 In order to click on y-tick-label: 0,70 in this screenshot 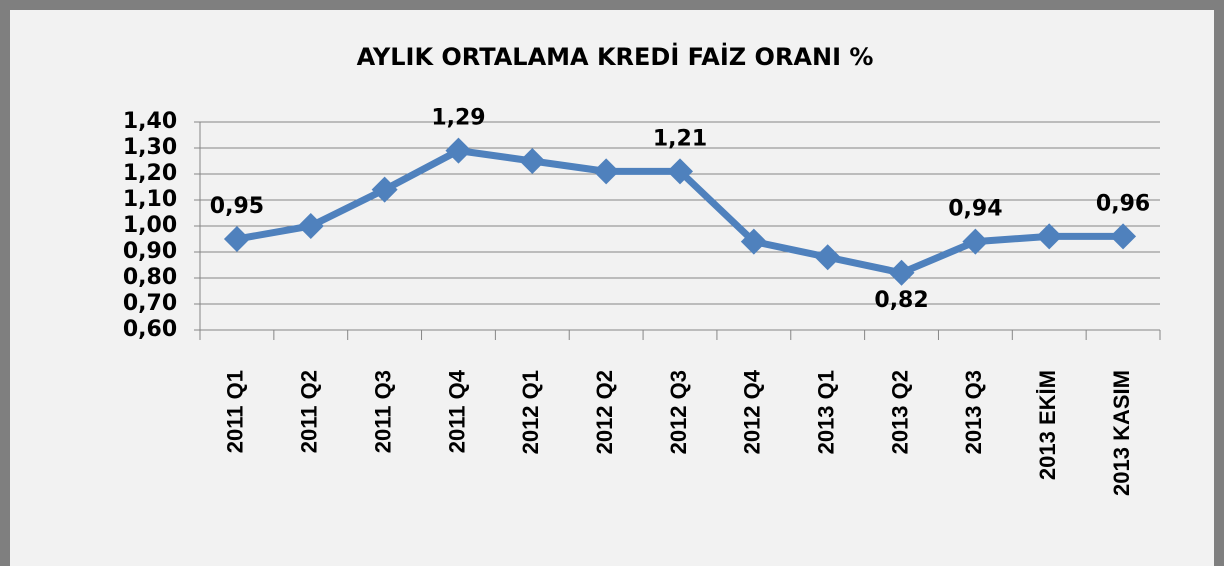, I will do `click(150, 303)`.